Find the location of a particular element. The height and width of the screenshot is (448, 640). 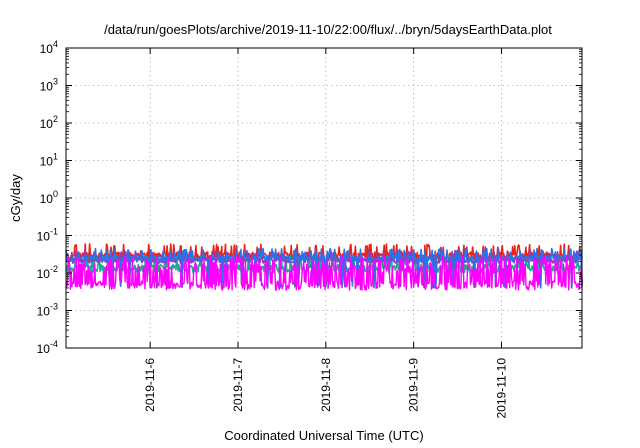

y-tick-label: 10² is located at coordinates (49, 122).